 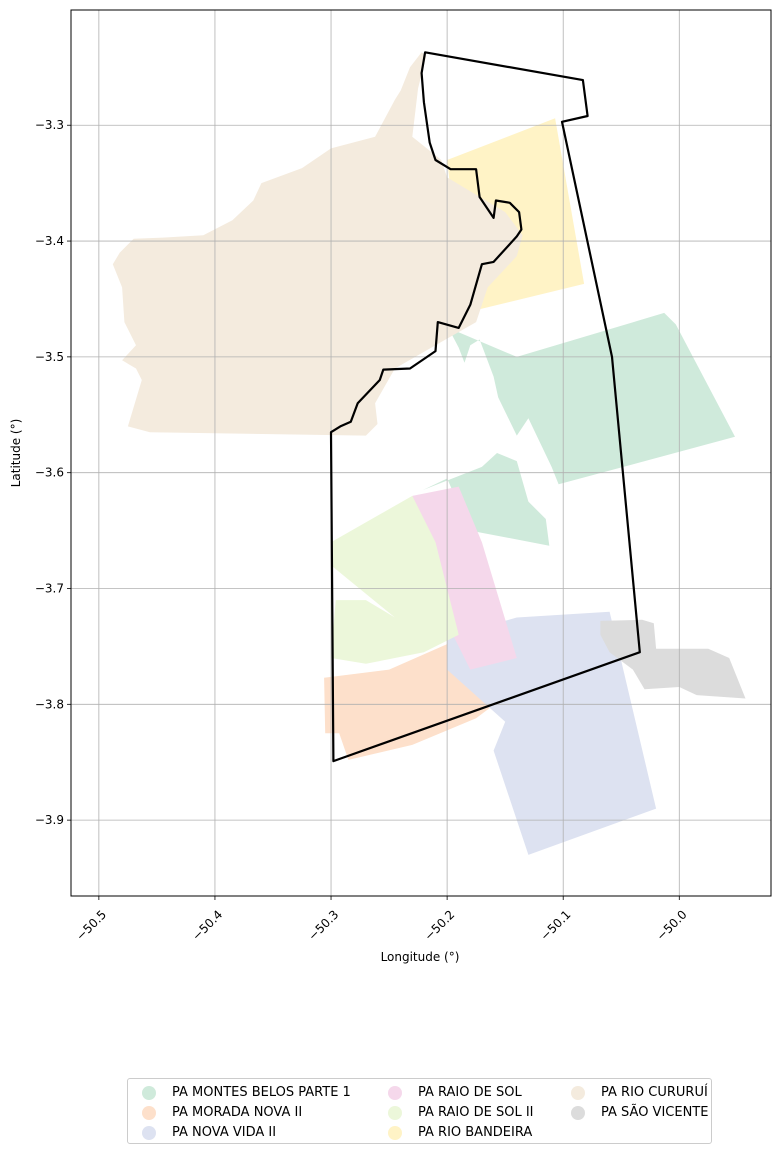 What do you see at coordinates (49, 589) in the screenshot?
I see `y-tick-label: −3.7` at bounding box center [49, 589].